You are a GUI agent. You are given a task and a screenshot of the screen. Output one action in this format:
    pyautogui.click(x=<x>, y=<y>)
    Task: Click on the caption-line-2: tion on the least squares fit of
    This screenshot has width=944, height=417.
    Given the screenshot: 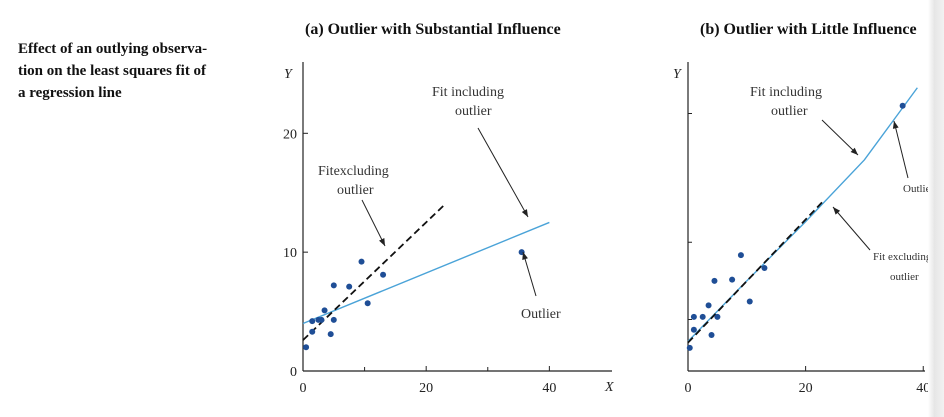 What is the action you would take?
    pyautogui.click(x=112, y=71)
    